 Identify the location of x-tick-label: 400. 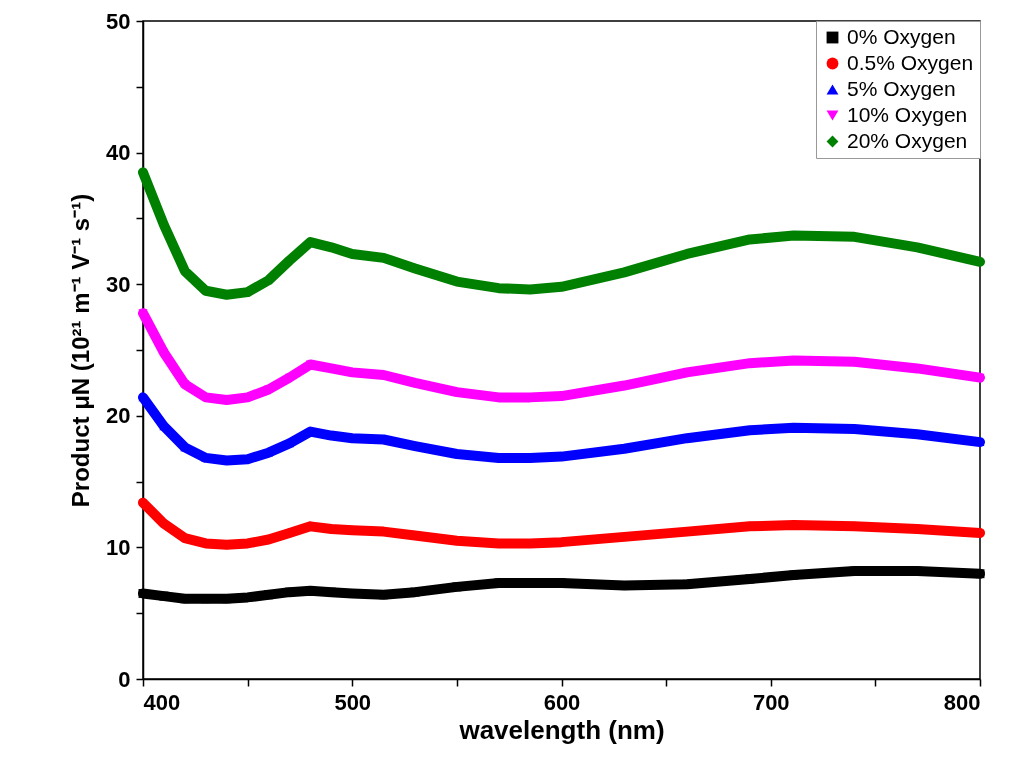
(162, 702).